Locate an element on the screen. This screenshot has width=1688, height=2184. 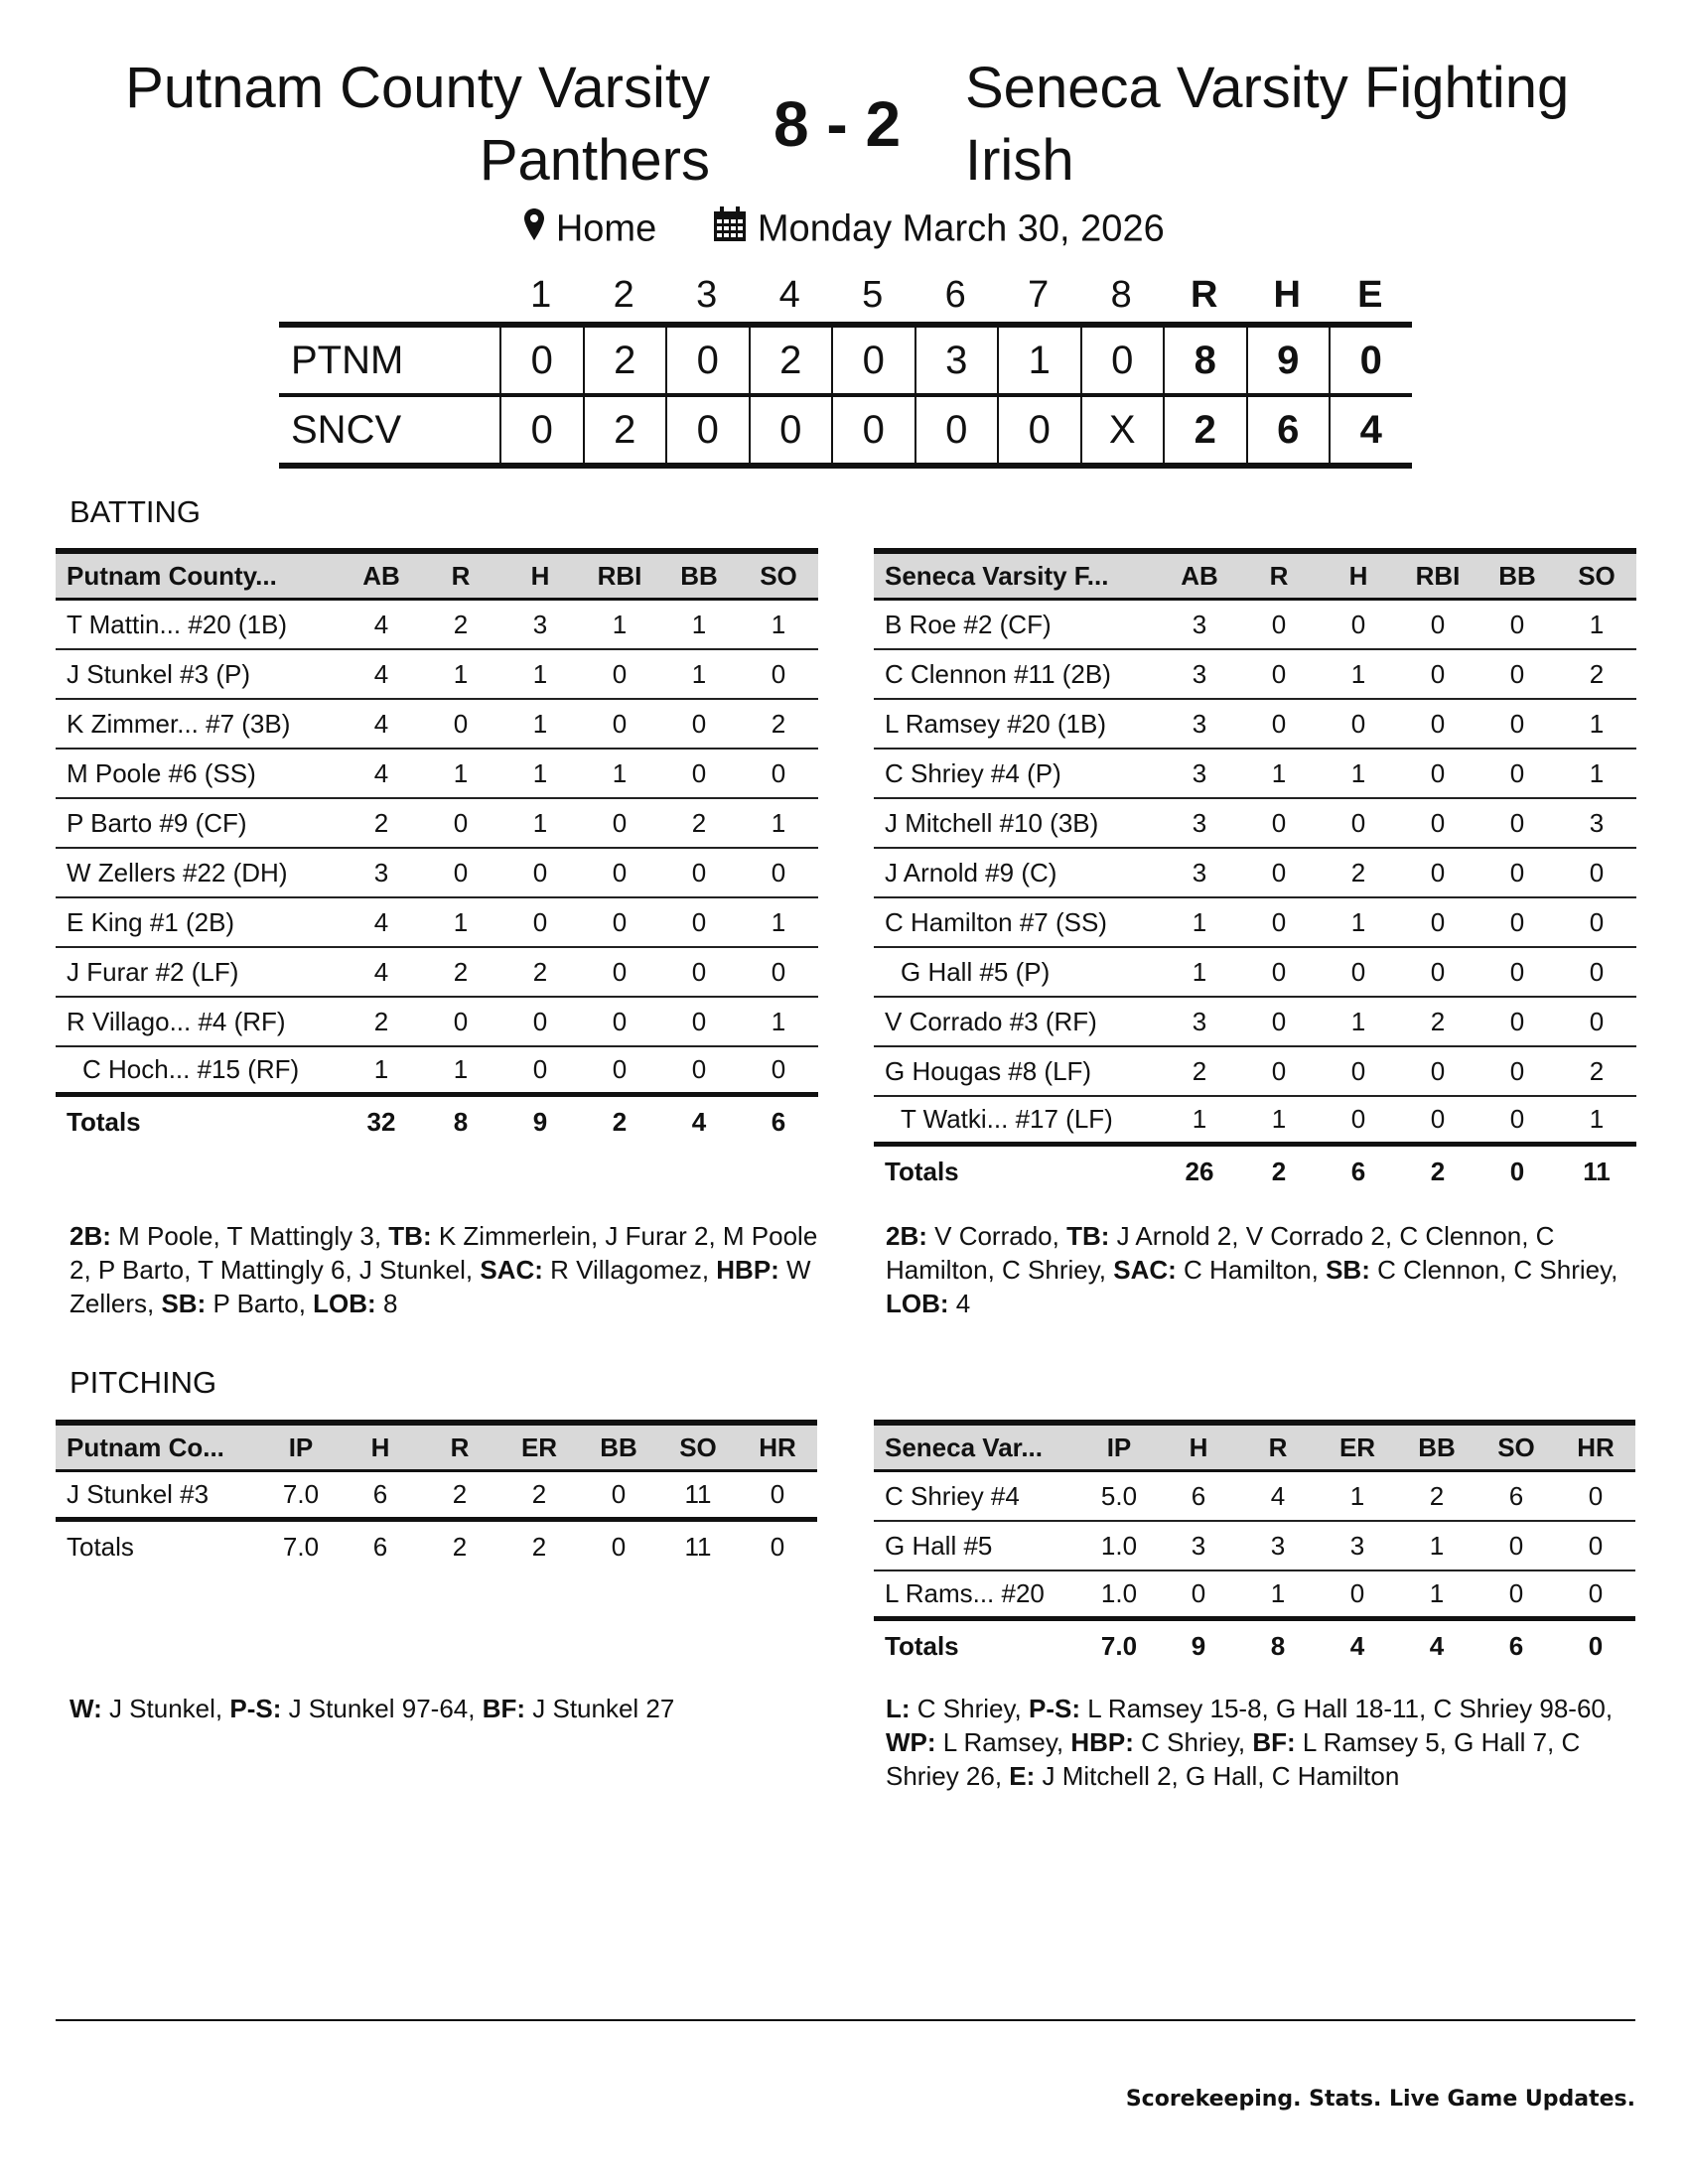
note-text: J Mitchell 2, G Hall, C Hamilton is located at coordinates (1217, 1776).